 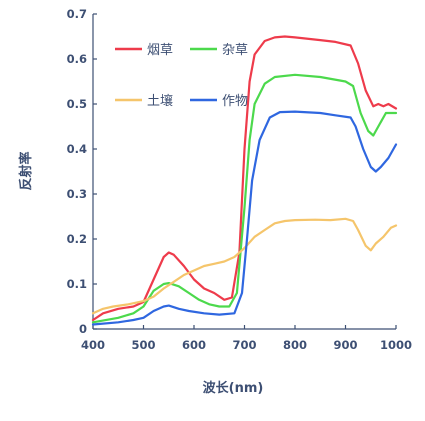 I want to click on x-tick-label: 600, so click(x=194, y=345).